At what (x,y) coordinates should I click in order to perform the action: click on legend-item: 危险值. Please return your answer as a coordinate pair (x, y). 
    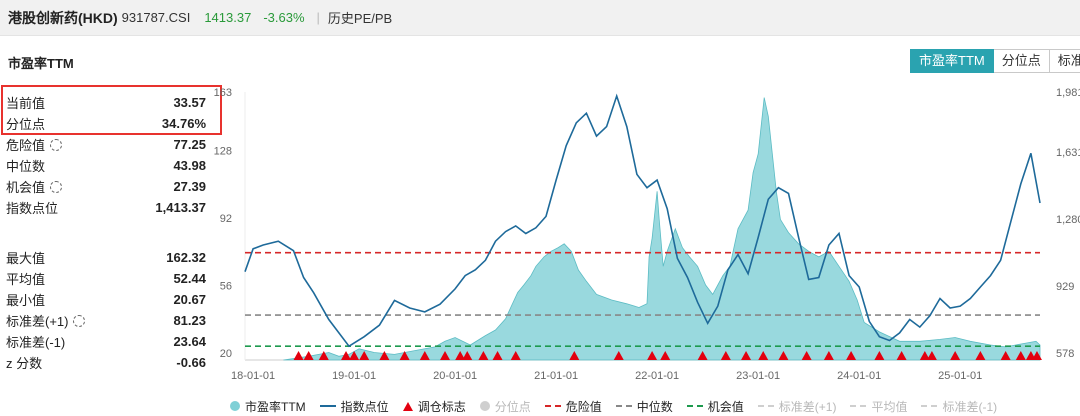
    Looking at the image, I should click on (573, 406).